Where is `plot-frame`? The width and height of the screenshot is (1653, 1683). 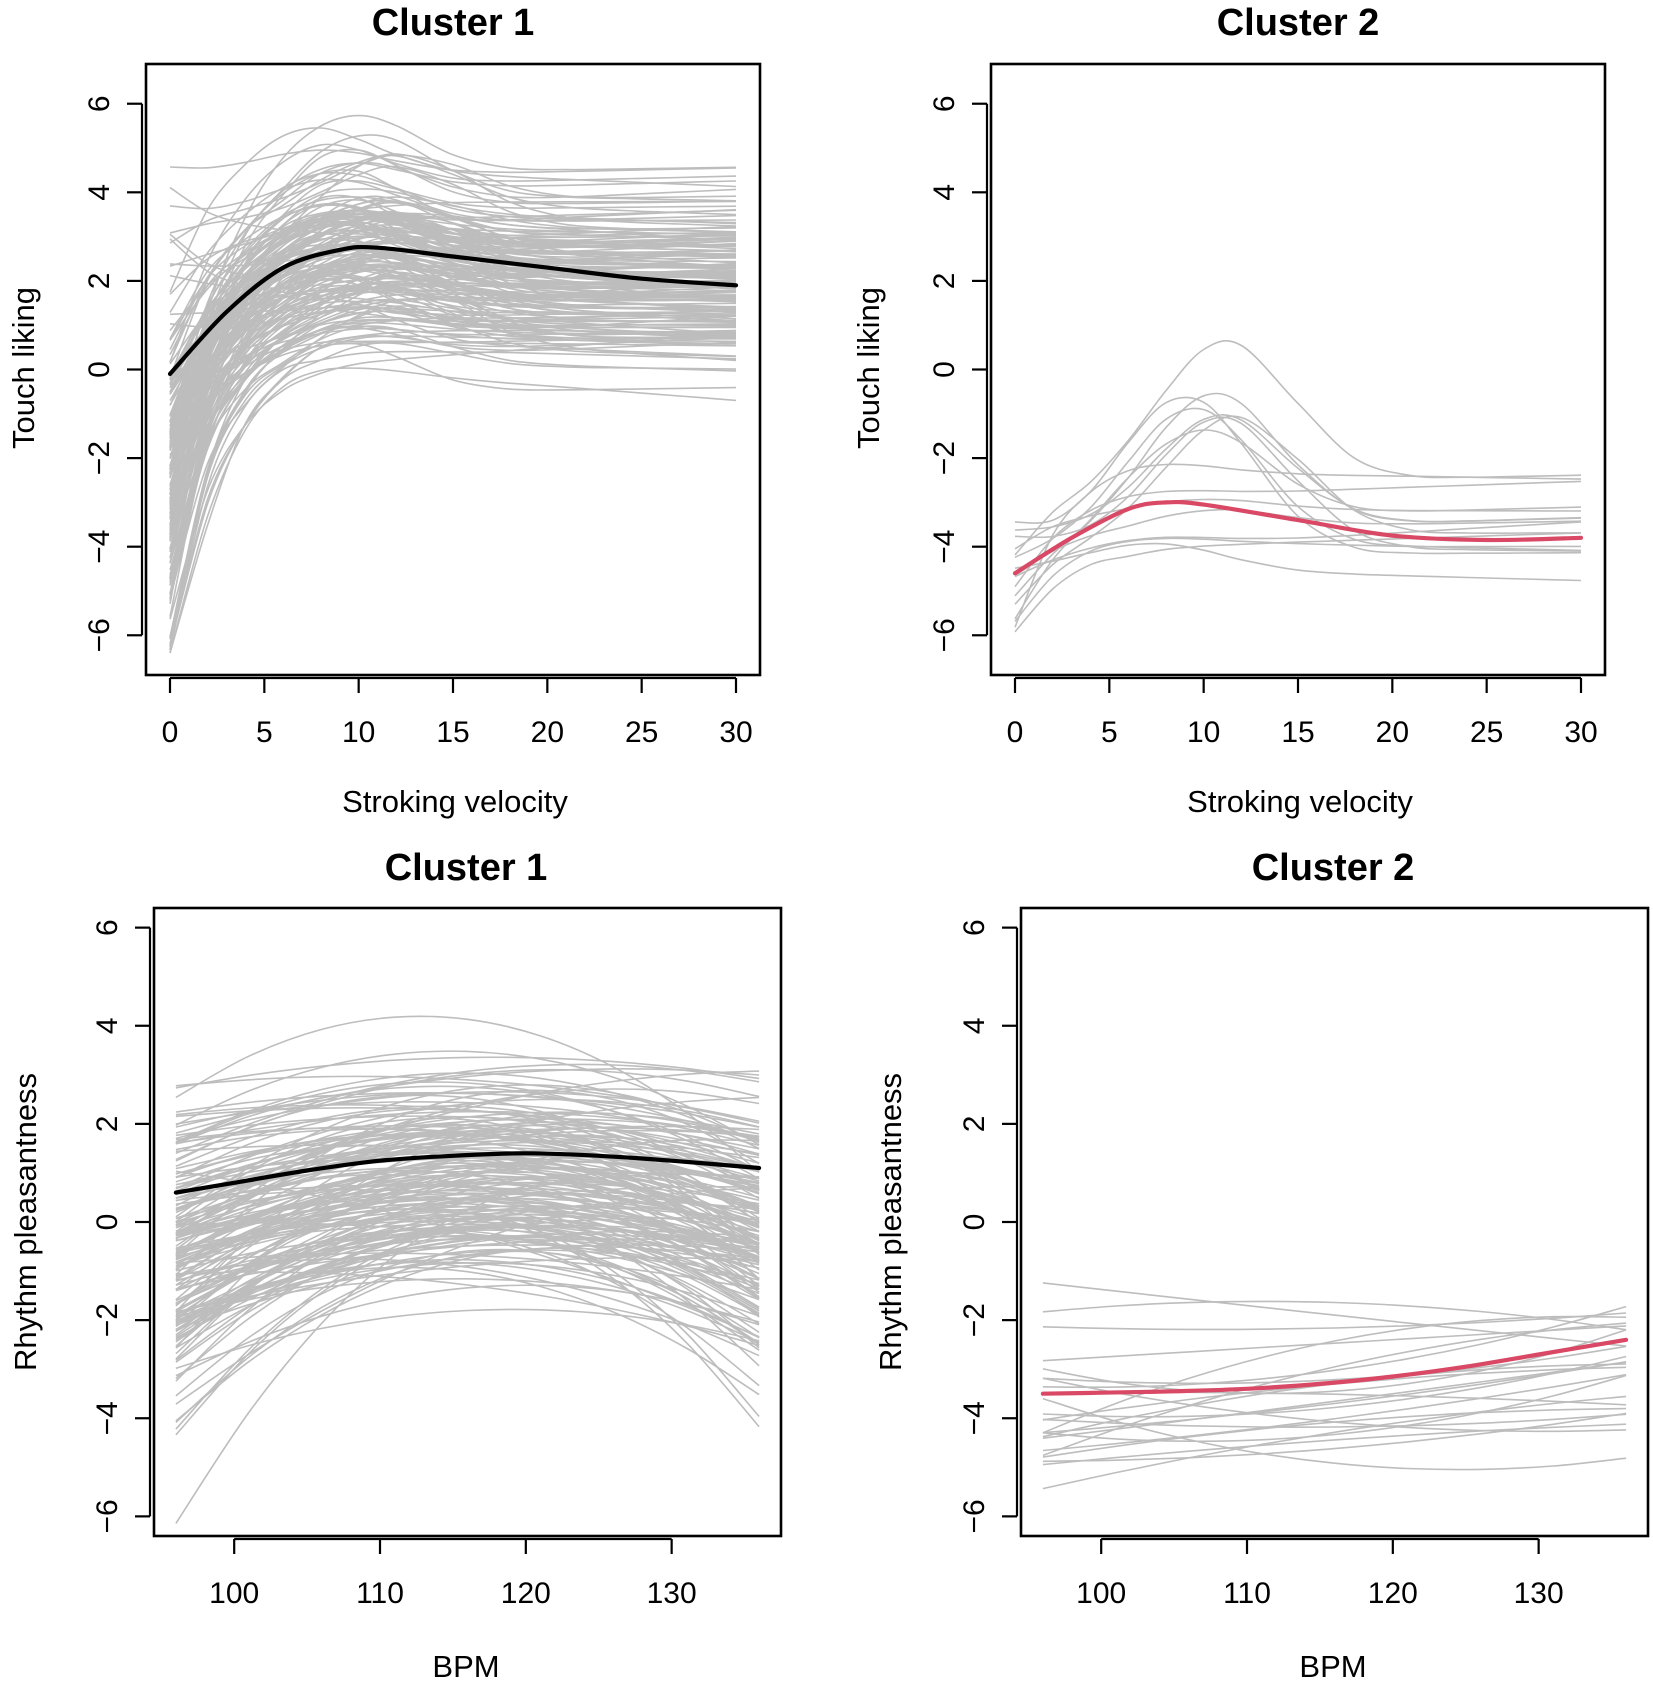 plot-frame is located at coordinates (1334, 1222).